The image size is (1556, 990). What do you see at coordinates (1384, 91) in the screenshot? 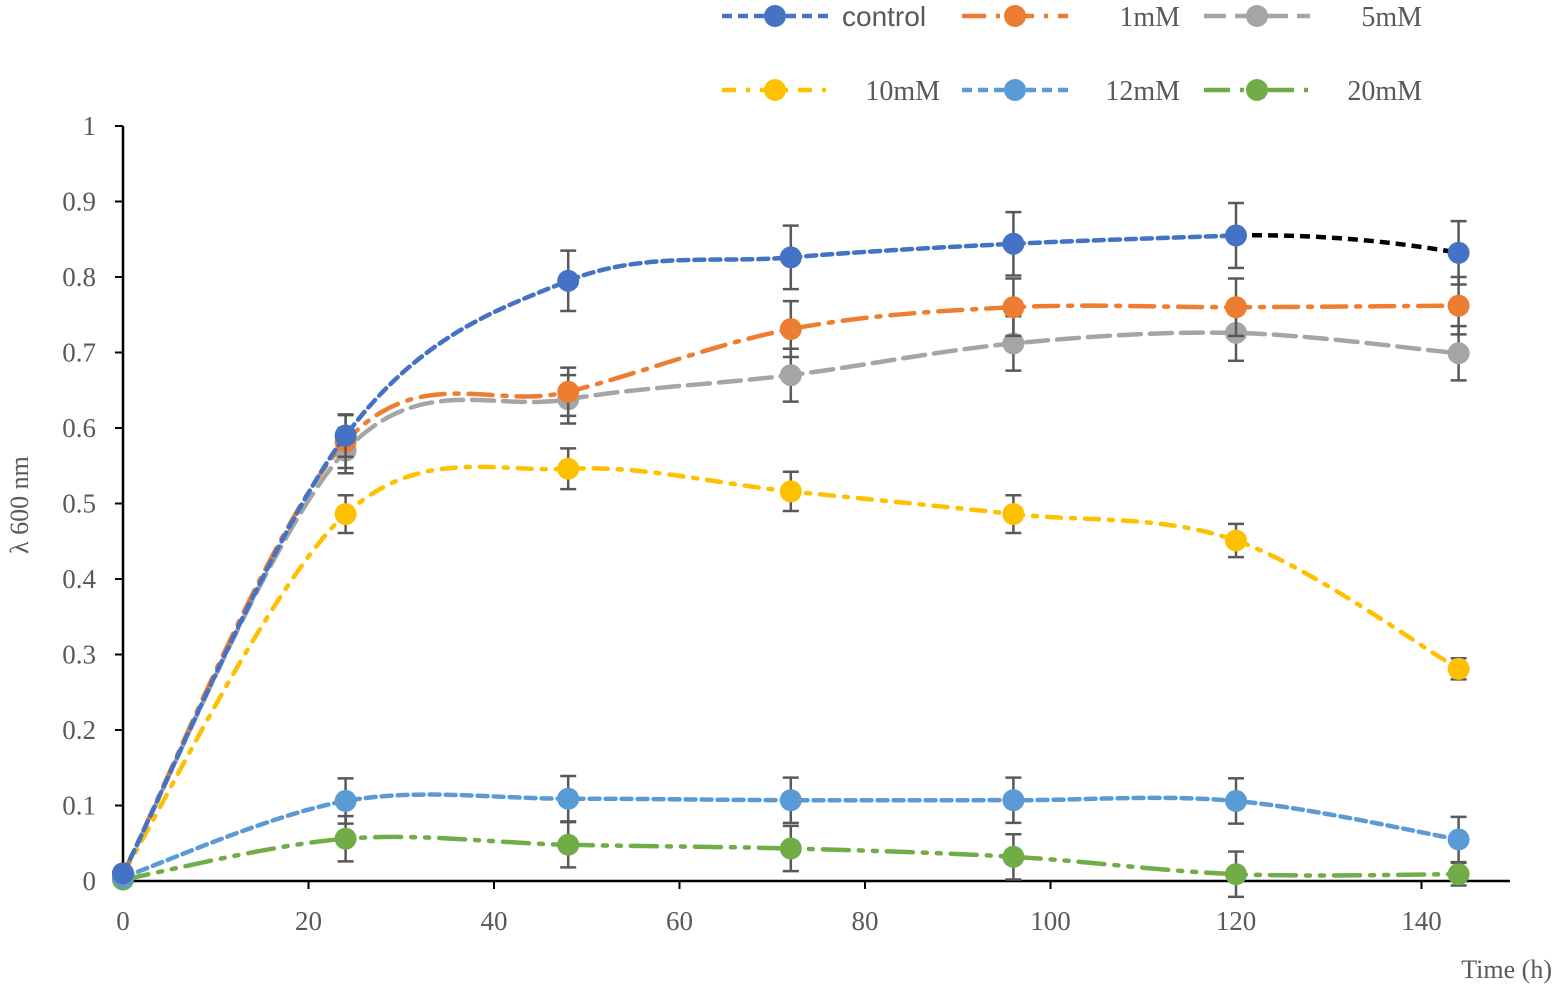
I see `legend-label: 20mM` at bounding box center [1384, 91].